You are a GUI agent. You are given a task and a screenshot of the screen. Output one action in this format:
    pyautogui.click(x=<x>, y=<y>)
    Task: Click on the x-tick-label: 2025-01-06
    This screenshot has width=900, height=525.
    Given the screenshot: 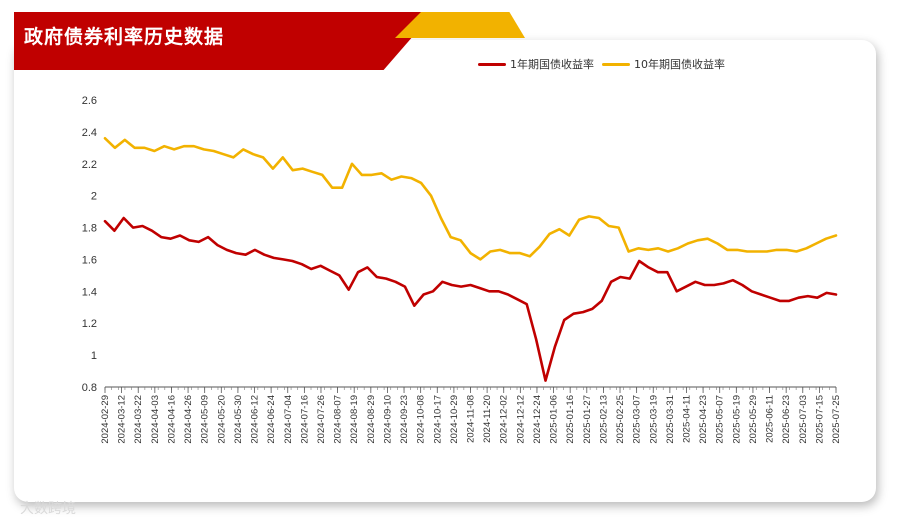 What is the action you would take?
    pyautogui.click(x=554, y=419)
    